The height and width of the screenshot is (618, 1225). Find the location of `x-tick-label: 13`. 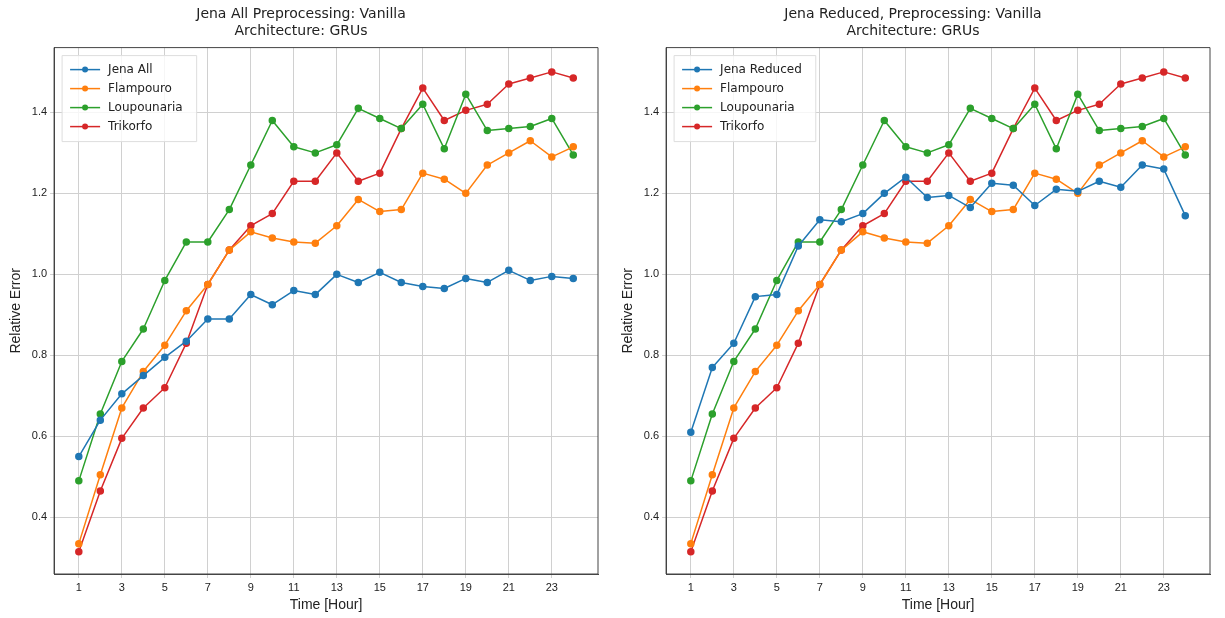

x-tick-label: 13 is located at coordinates (948, 586).